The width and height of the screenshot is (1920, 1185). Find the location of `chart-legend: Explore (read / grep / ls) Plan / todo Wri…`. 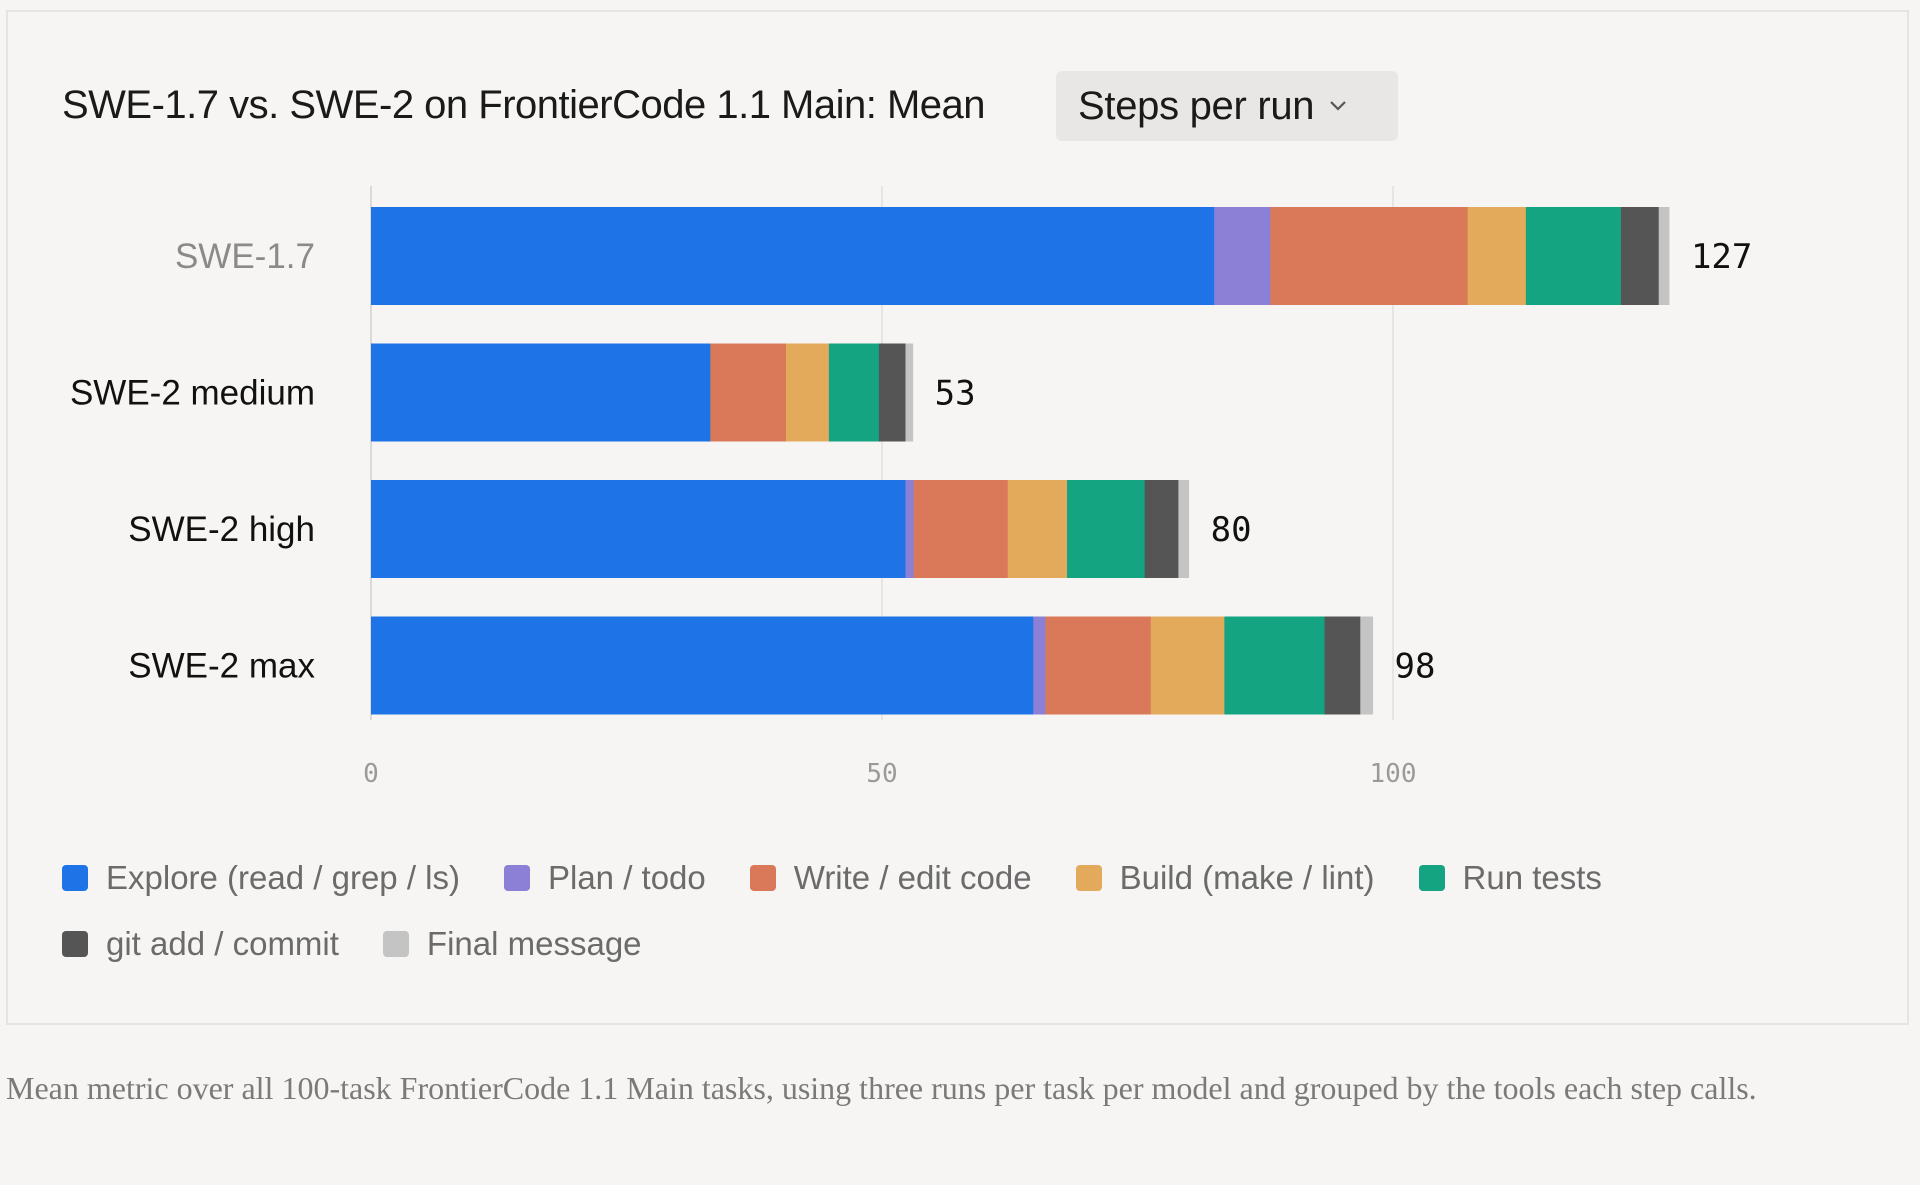

chart-legend: Explore (read / grep / ls) Plan / todo Wri… is located at coordinates (932, 910).